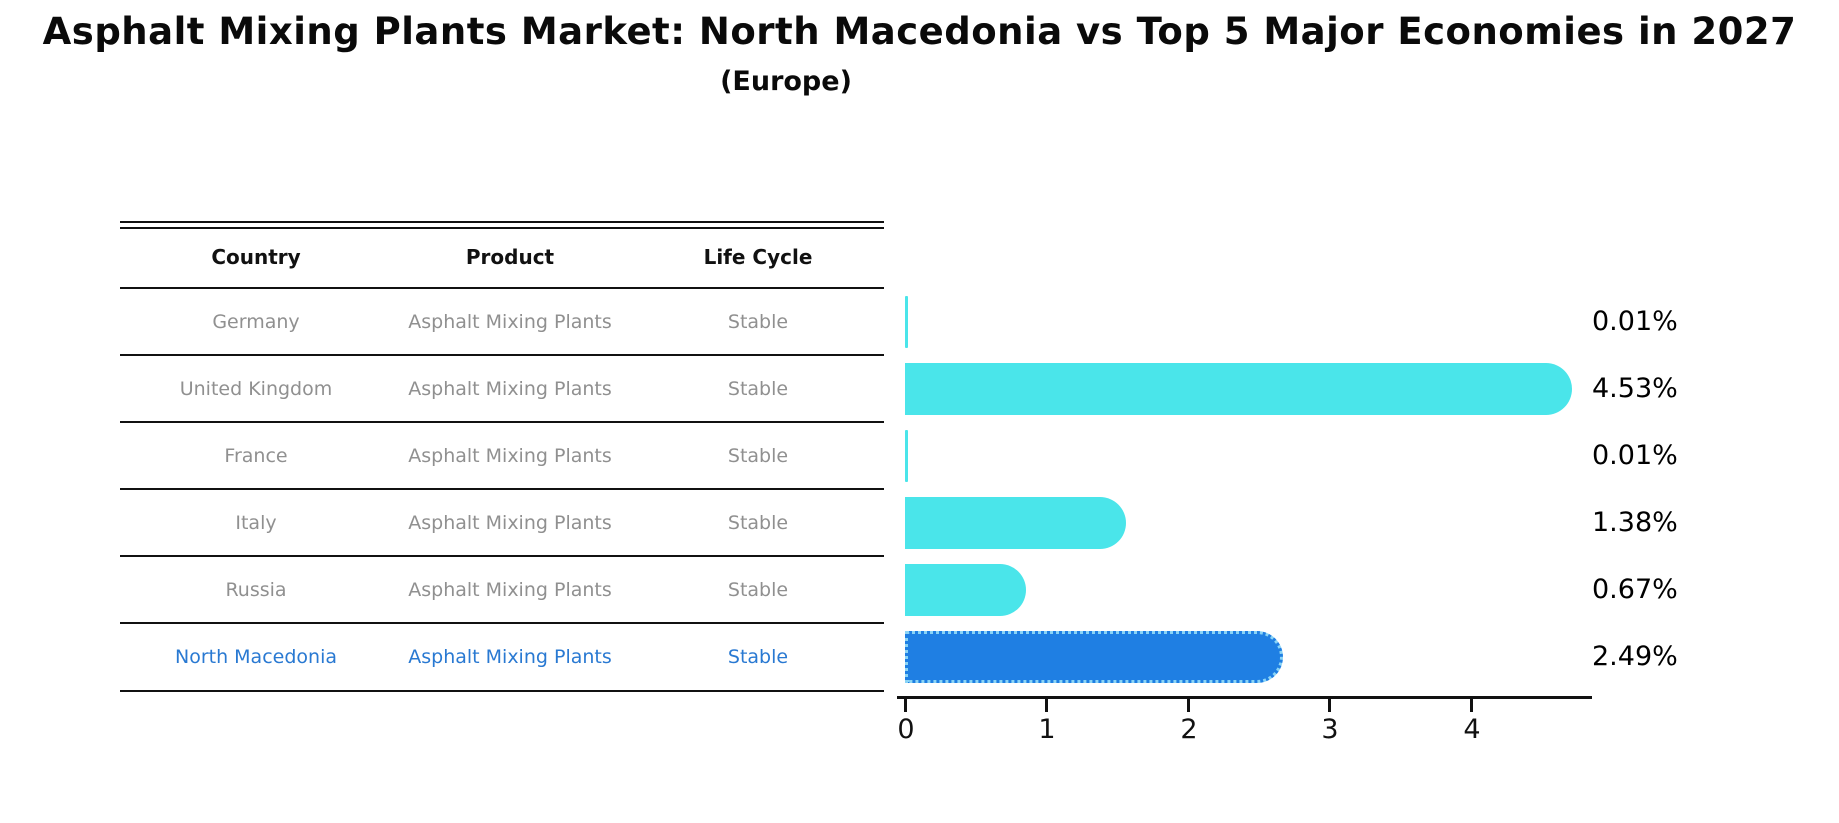 The height and width of the screenshot is (823, 1839). I want to click on table-cell-country: Russia, so click(256, 590).